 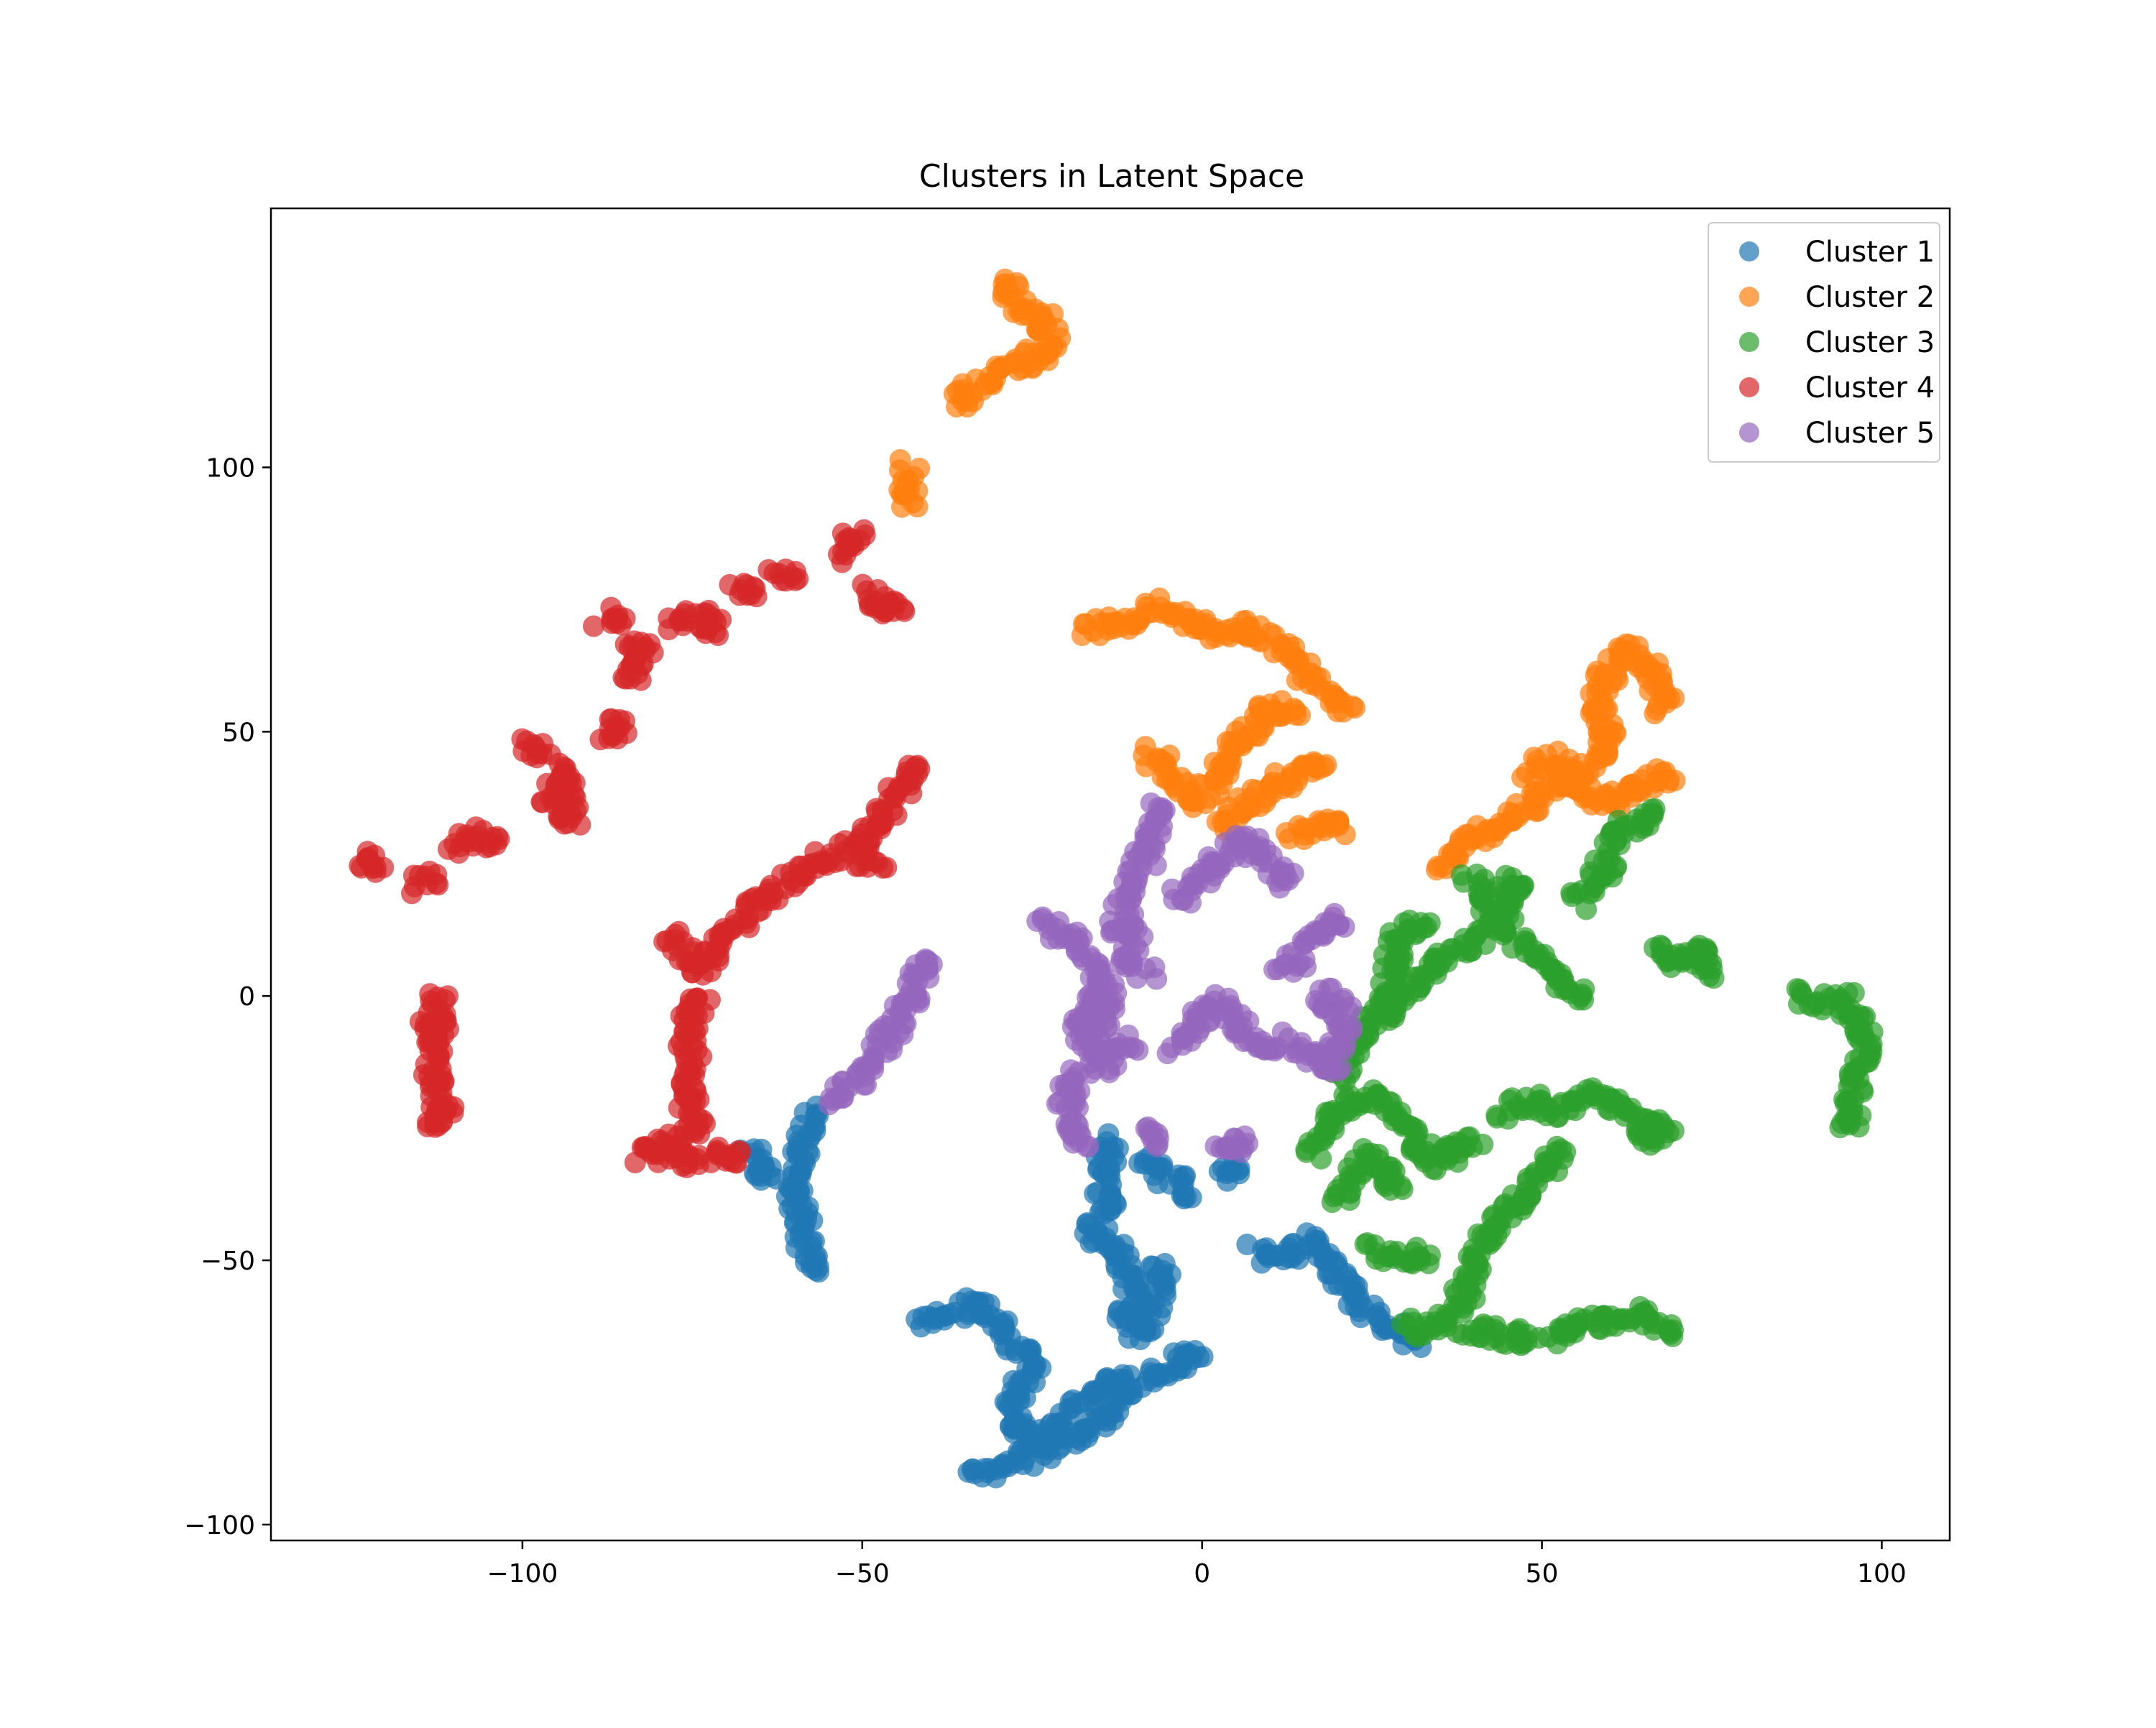 I want to click on y-tick-label: 50, so click(x=238, y=733).